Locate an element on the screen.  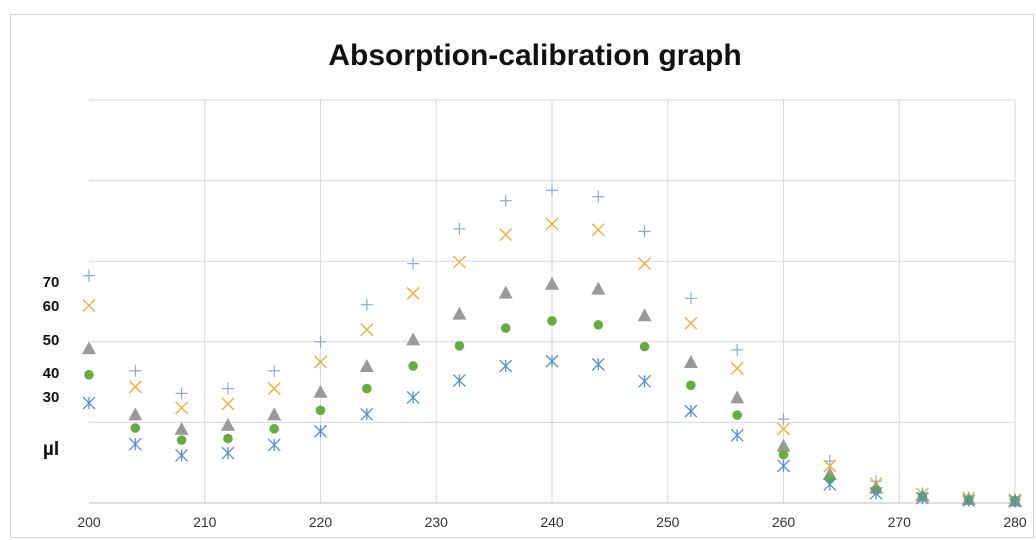
series-labels: 70 60 50 40 30 µl is located at coordinates (51, 367).